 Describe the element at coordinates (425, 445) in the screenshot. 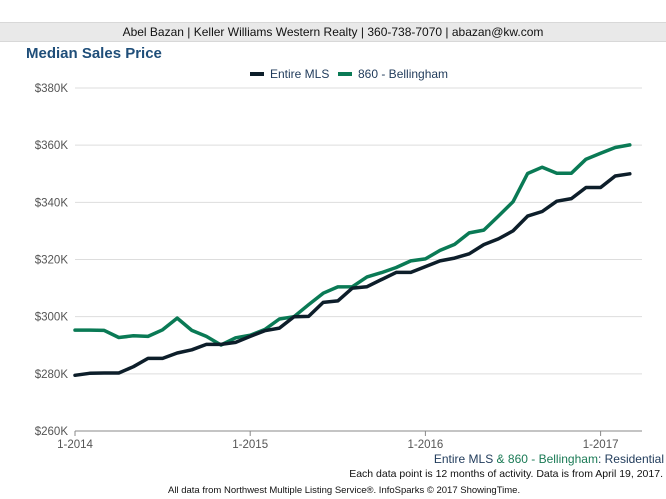

I see `x-tick-label: 1-2016` at that location.